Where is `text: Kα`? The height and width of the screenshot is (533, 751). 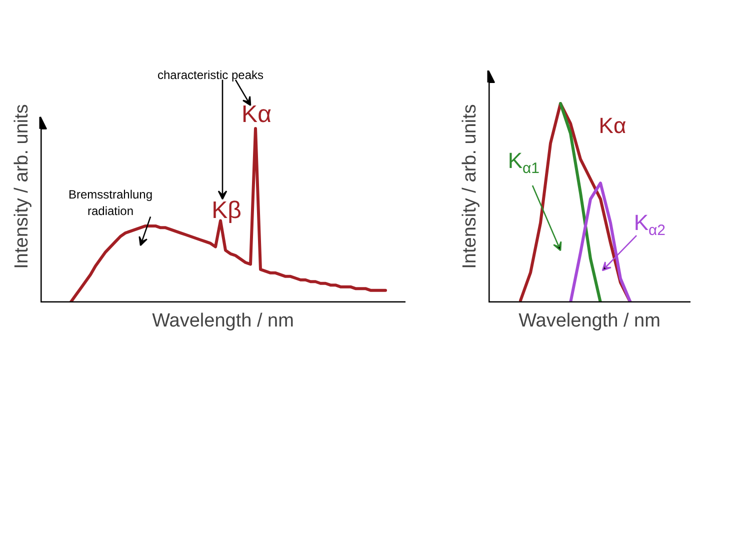
text: Kα is located at coordinates (257, 114).